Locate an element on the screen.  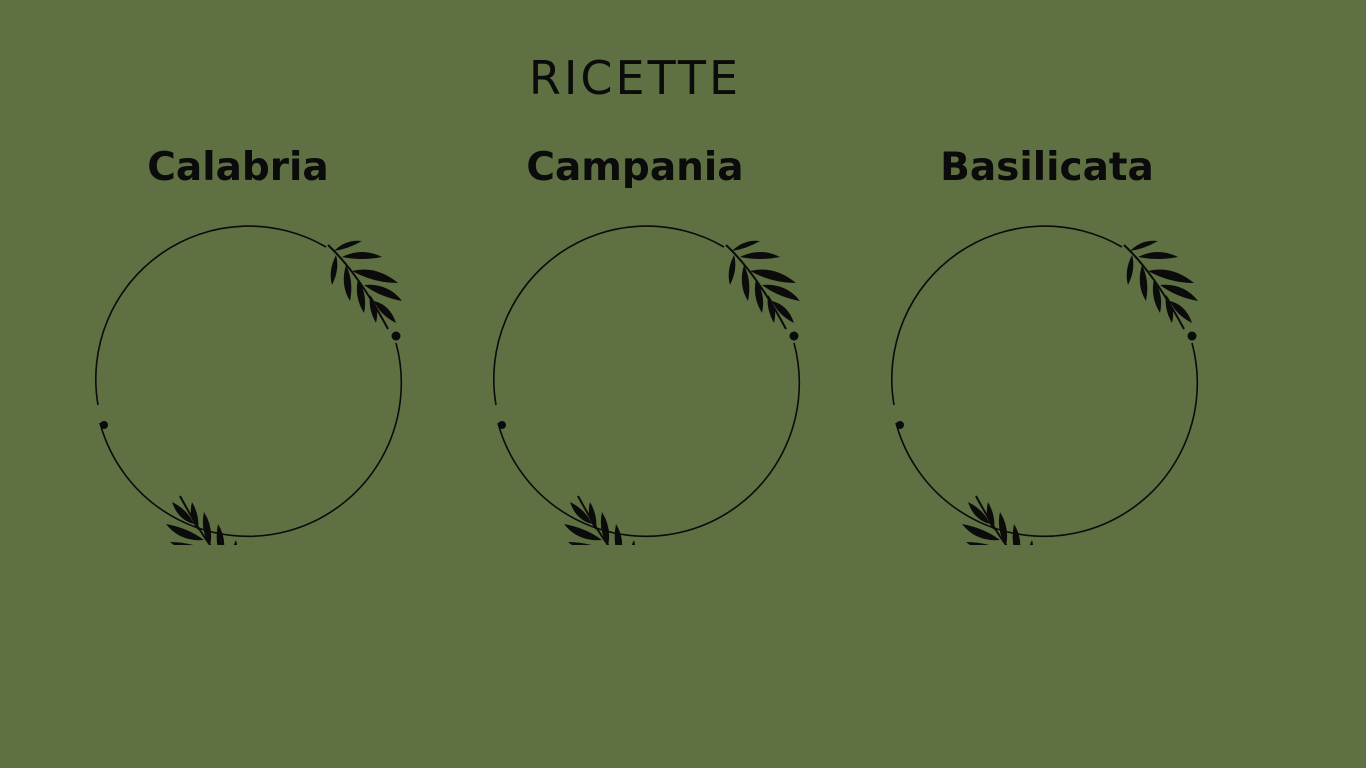
region-card-calabria: Calabria is located at coordinates (250, 345).